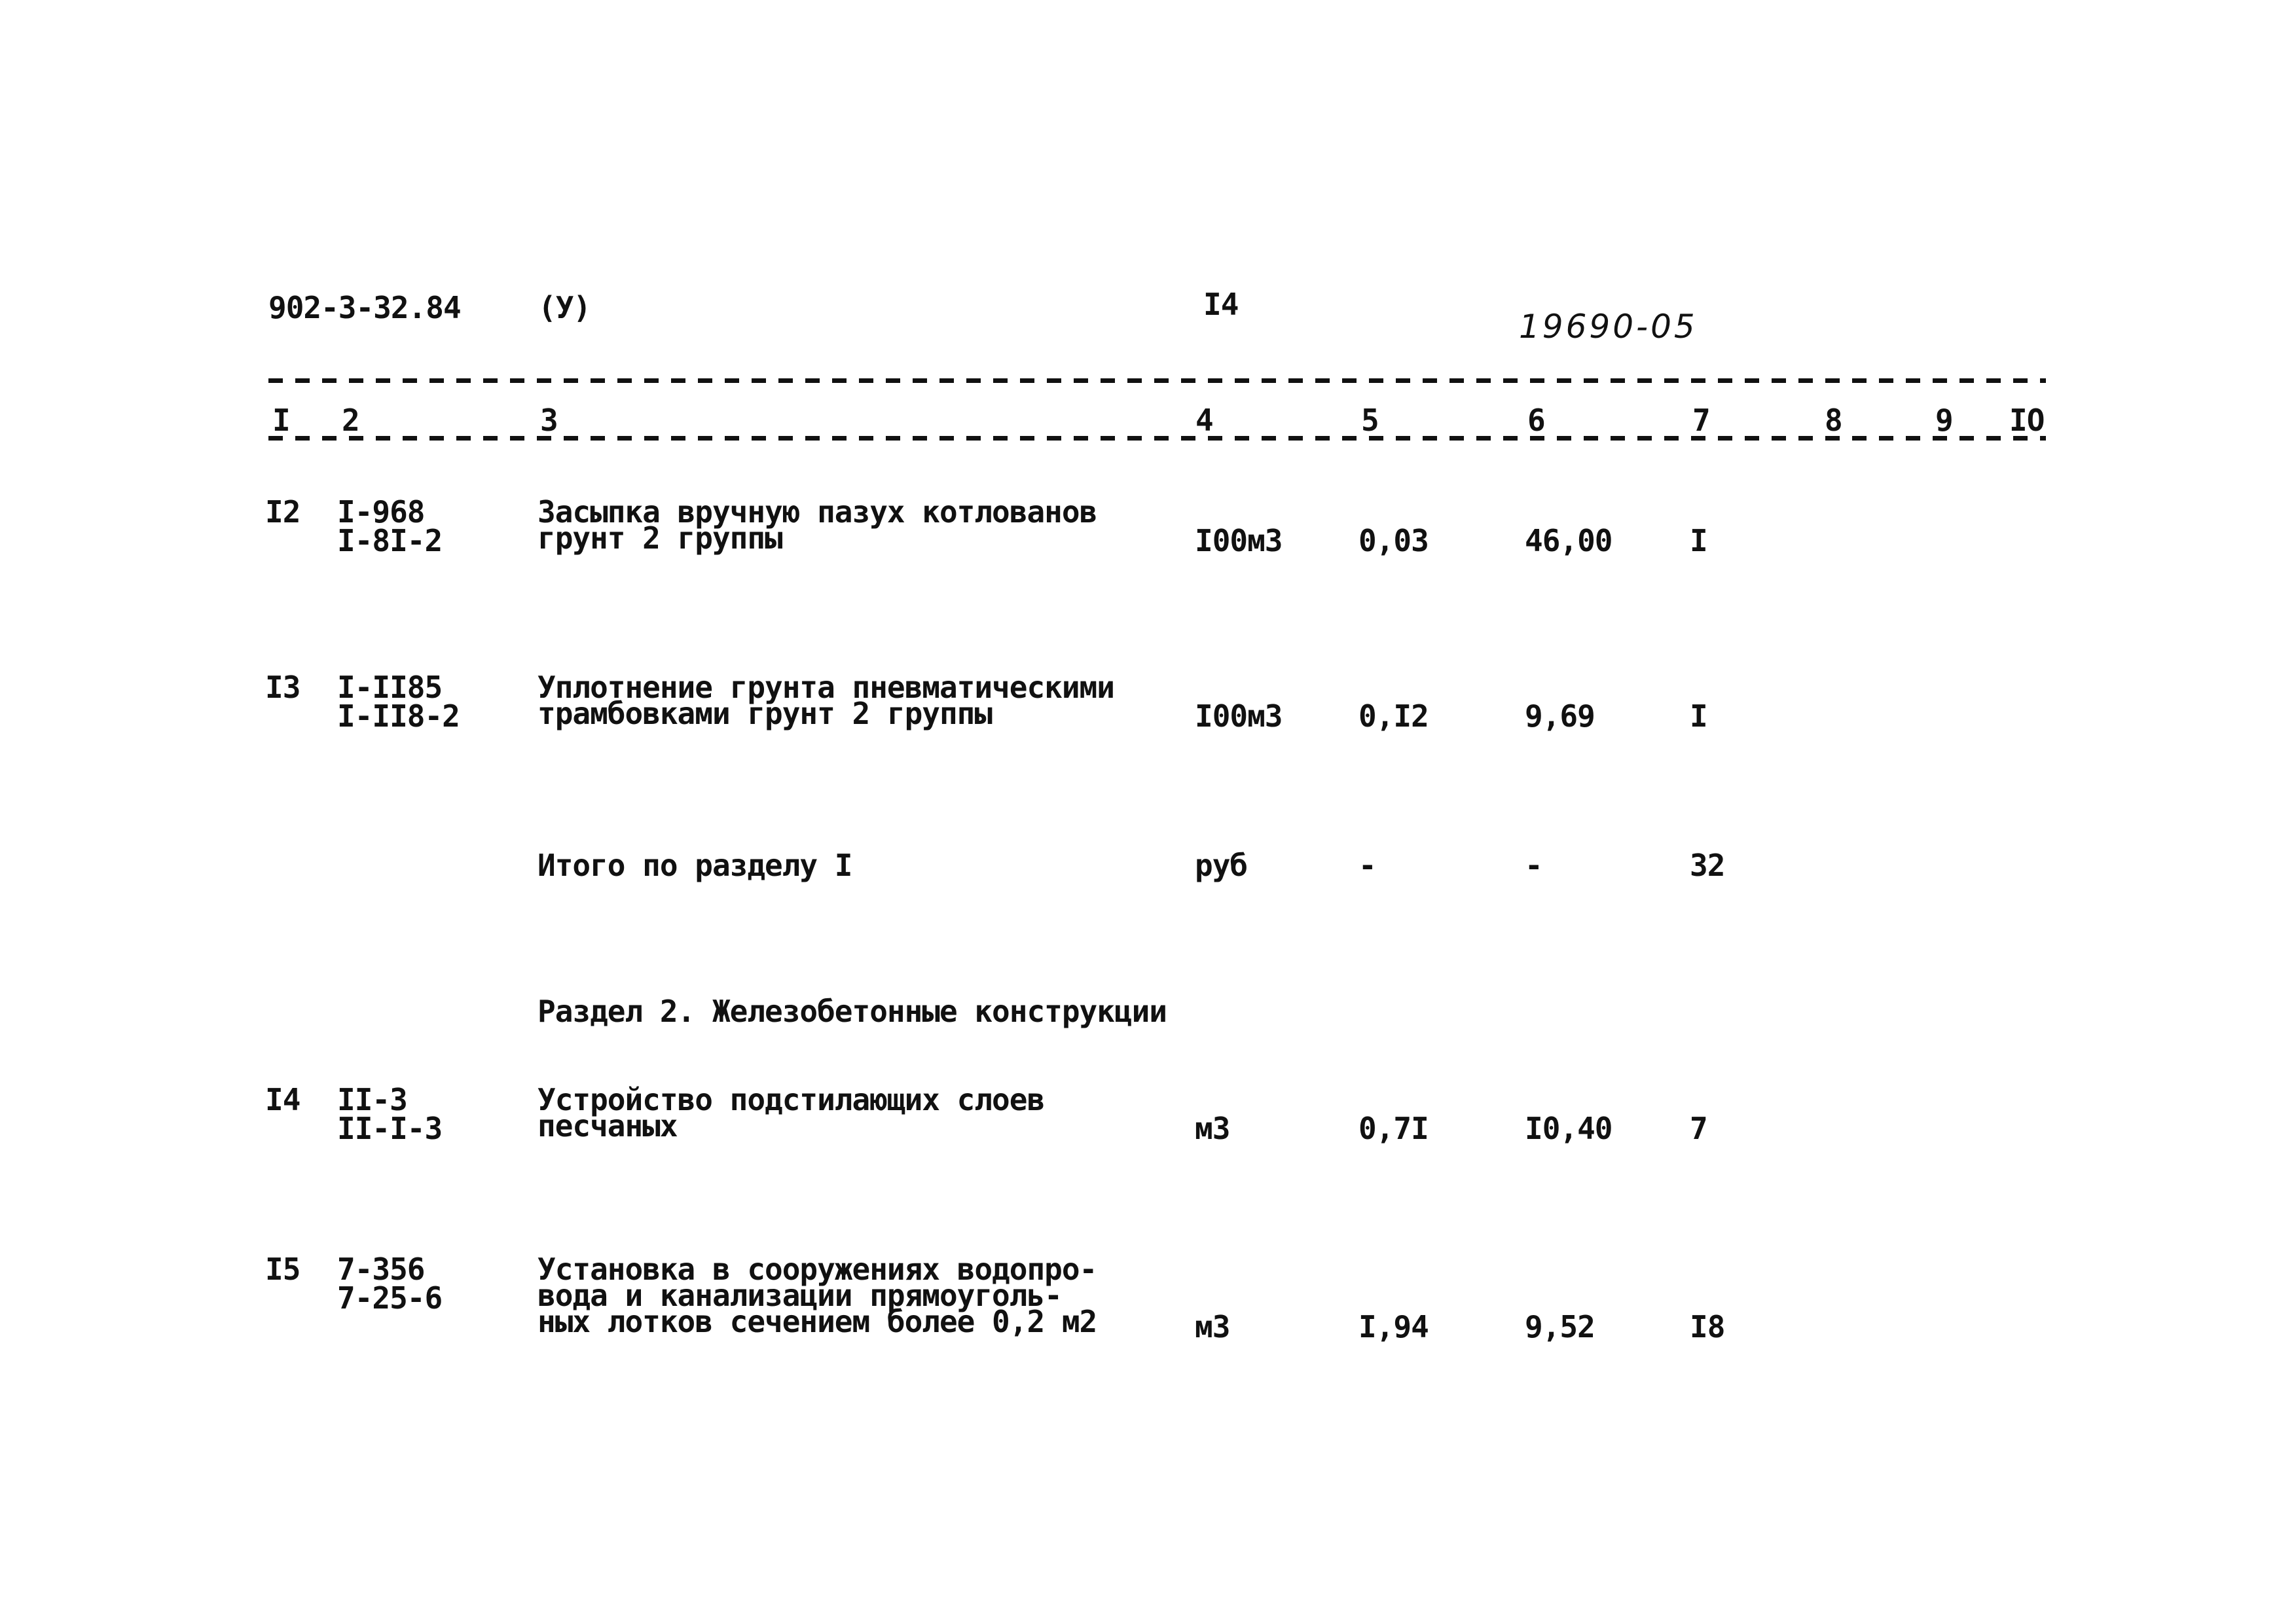 This screenshot has width=2296, height=1624. What do you see at coordinates (1699, 1128) in the screenshot?
I see `total-cost: 7` at bounding box center [1699, 1128].